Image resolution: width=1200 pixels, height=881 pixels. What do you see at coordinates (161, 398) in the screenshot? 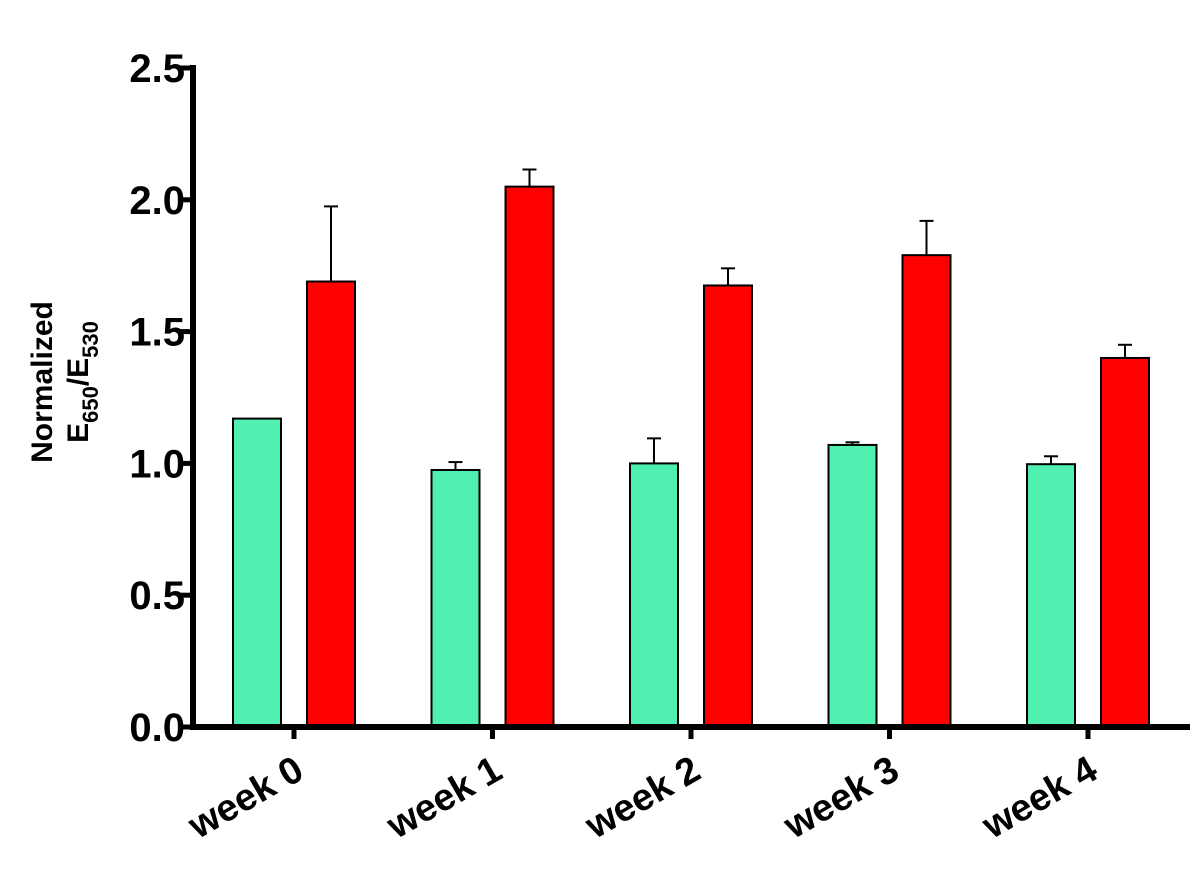
I see `y-ticks-layer: 0.0 0.5 1.0 1.5 2.0 2.5` at bounding box center [161, 398].